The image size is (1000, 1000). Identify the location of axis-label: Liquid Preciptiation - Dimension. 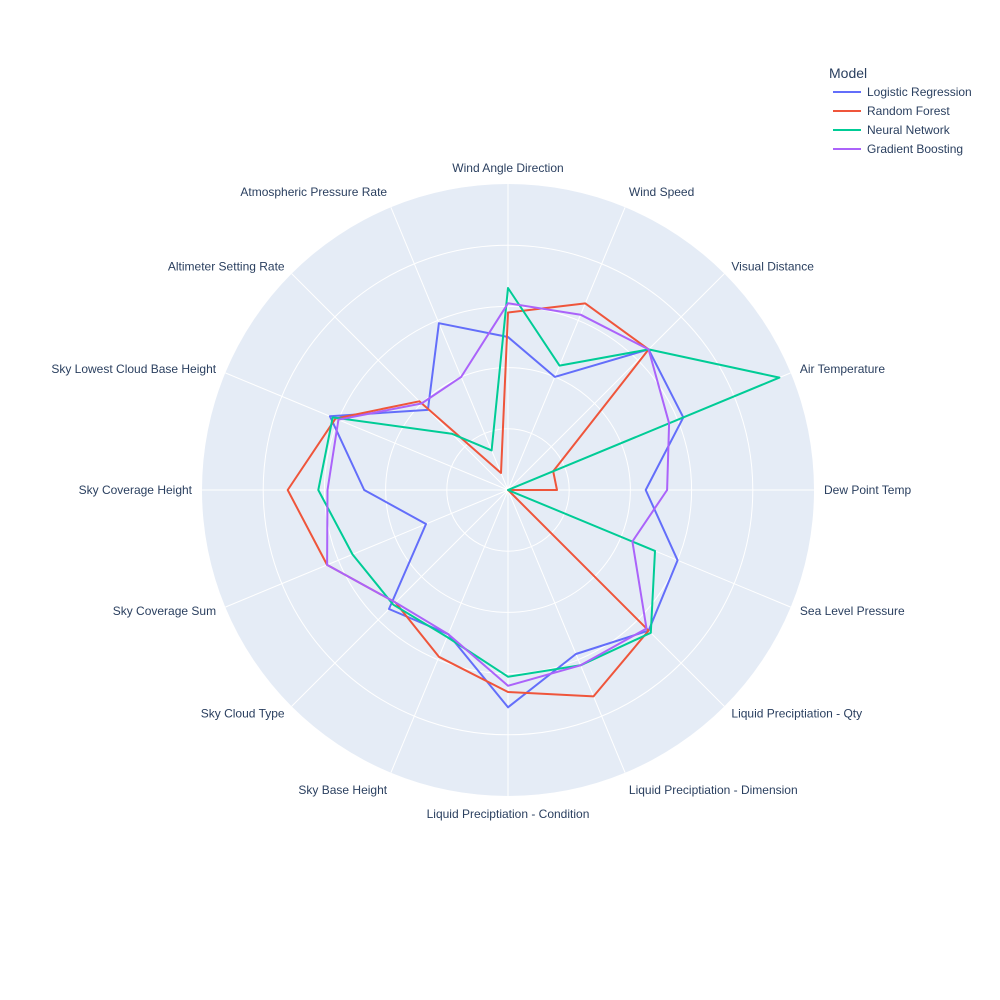
(713, 790).